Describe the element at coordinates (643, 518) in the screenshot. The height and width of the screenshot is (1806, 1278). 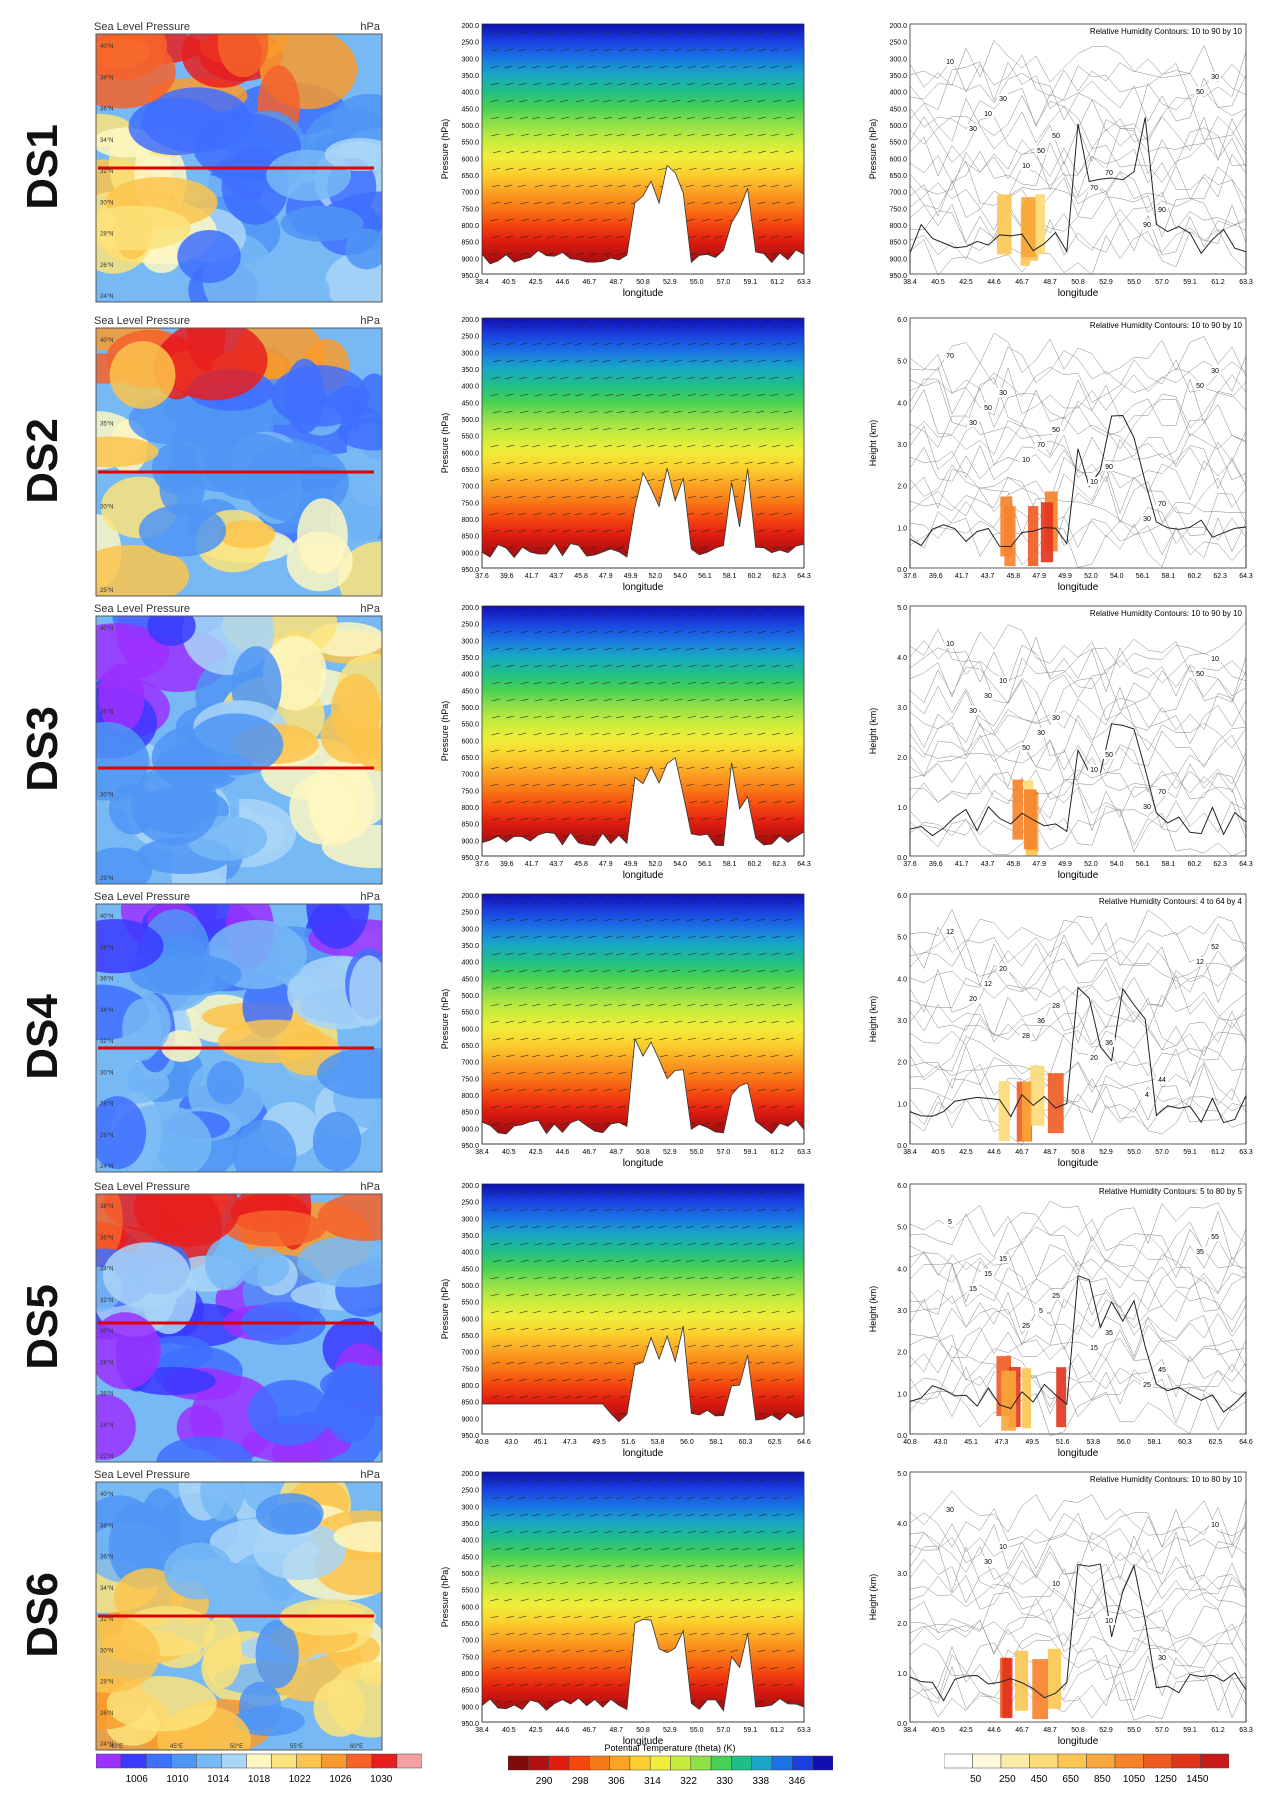
I see `terrain` at that location.